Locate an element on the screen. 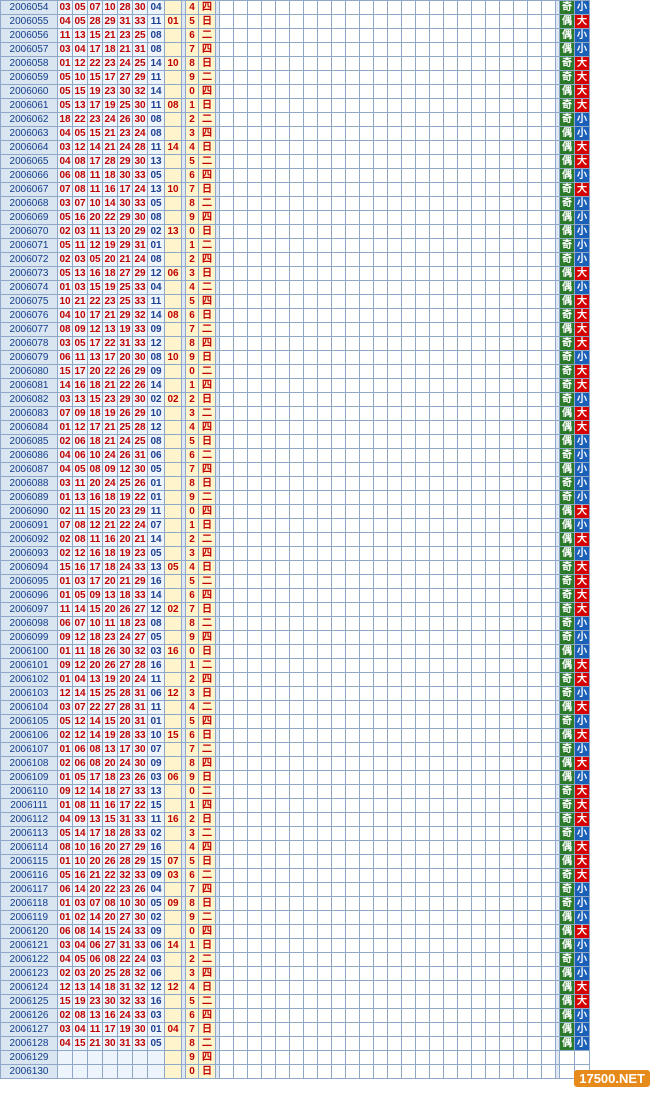 This screenshot has width=654, height=1093. red-ball-cell: 24 is located at coordinates (140, 259).